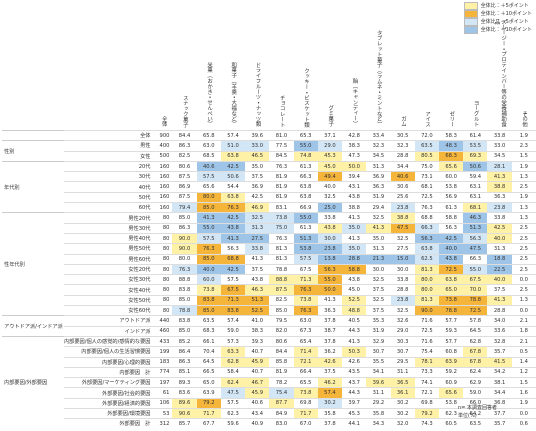 The width and height of the screenshot is (536, 431). I want to click on cell-value: 74.3, so click(426, 423).